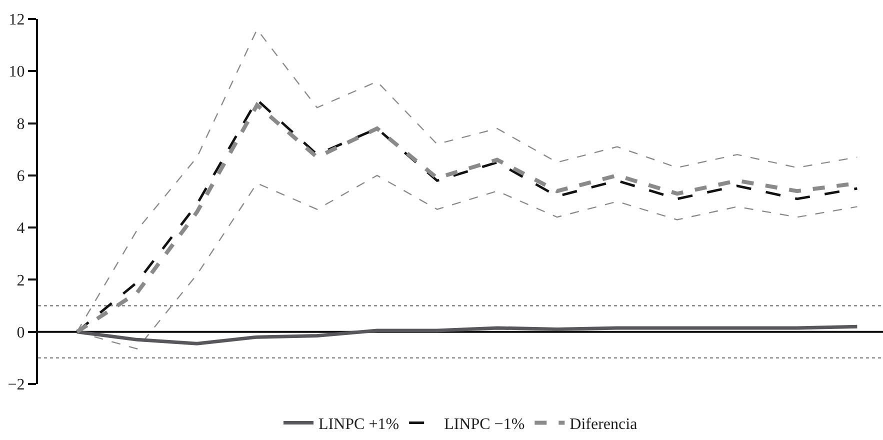  I want to click on y-tick-label: 0, so click(20, 333).